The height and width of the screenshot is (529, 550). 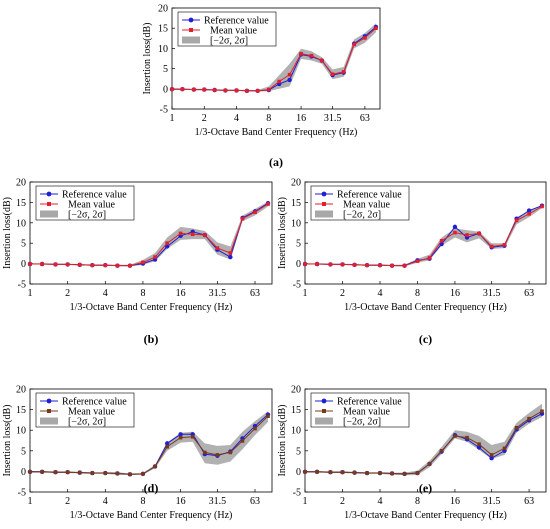 What do you see at coordinates (425, 339) in the screenshot?
I see `panel-label: (c)` at bounding box center [425, 339].